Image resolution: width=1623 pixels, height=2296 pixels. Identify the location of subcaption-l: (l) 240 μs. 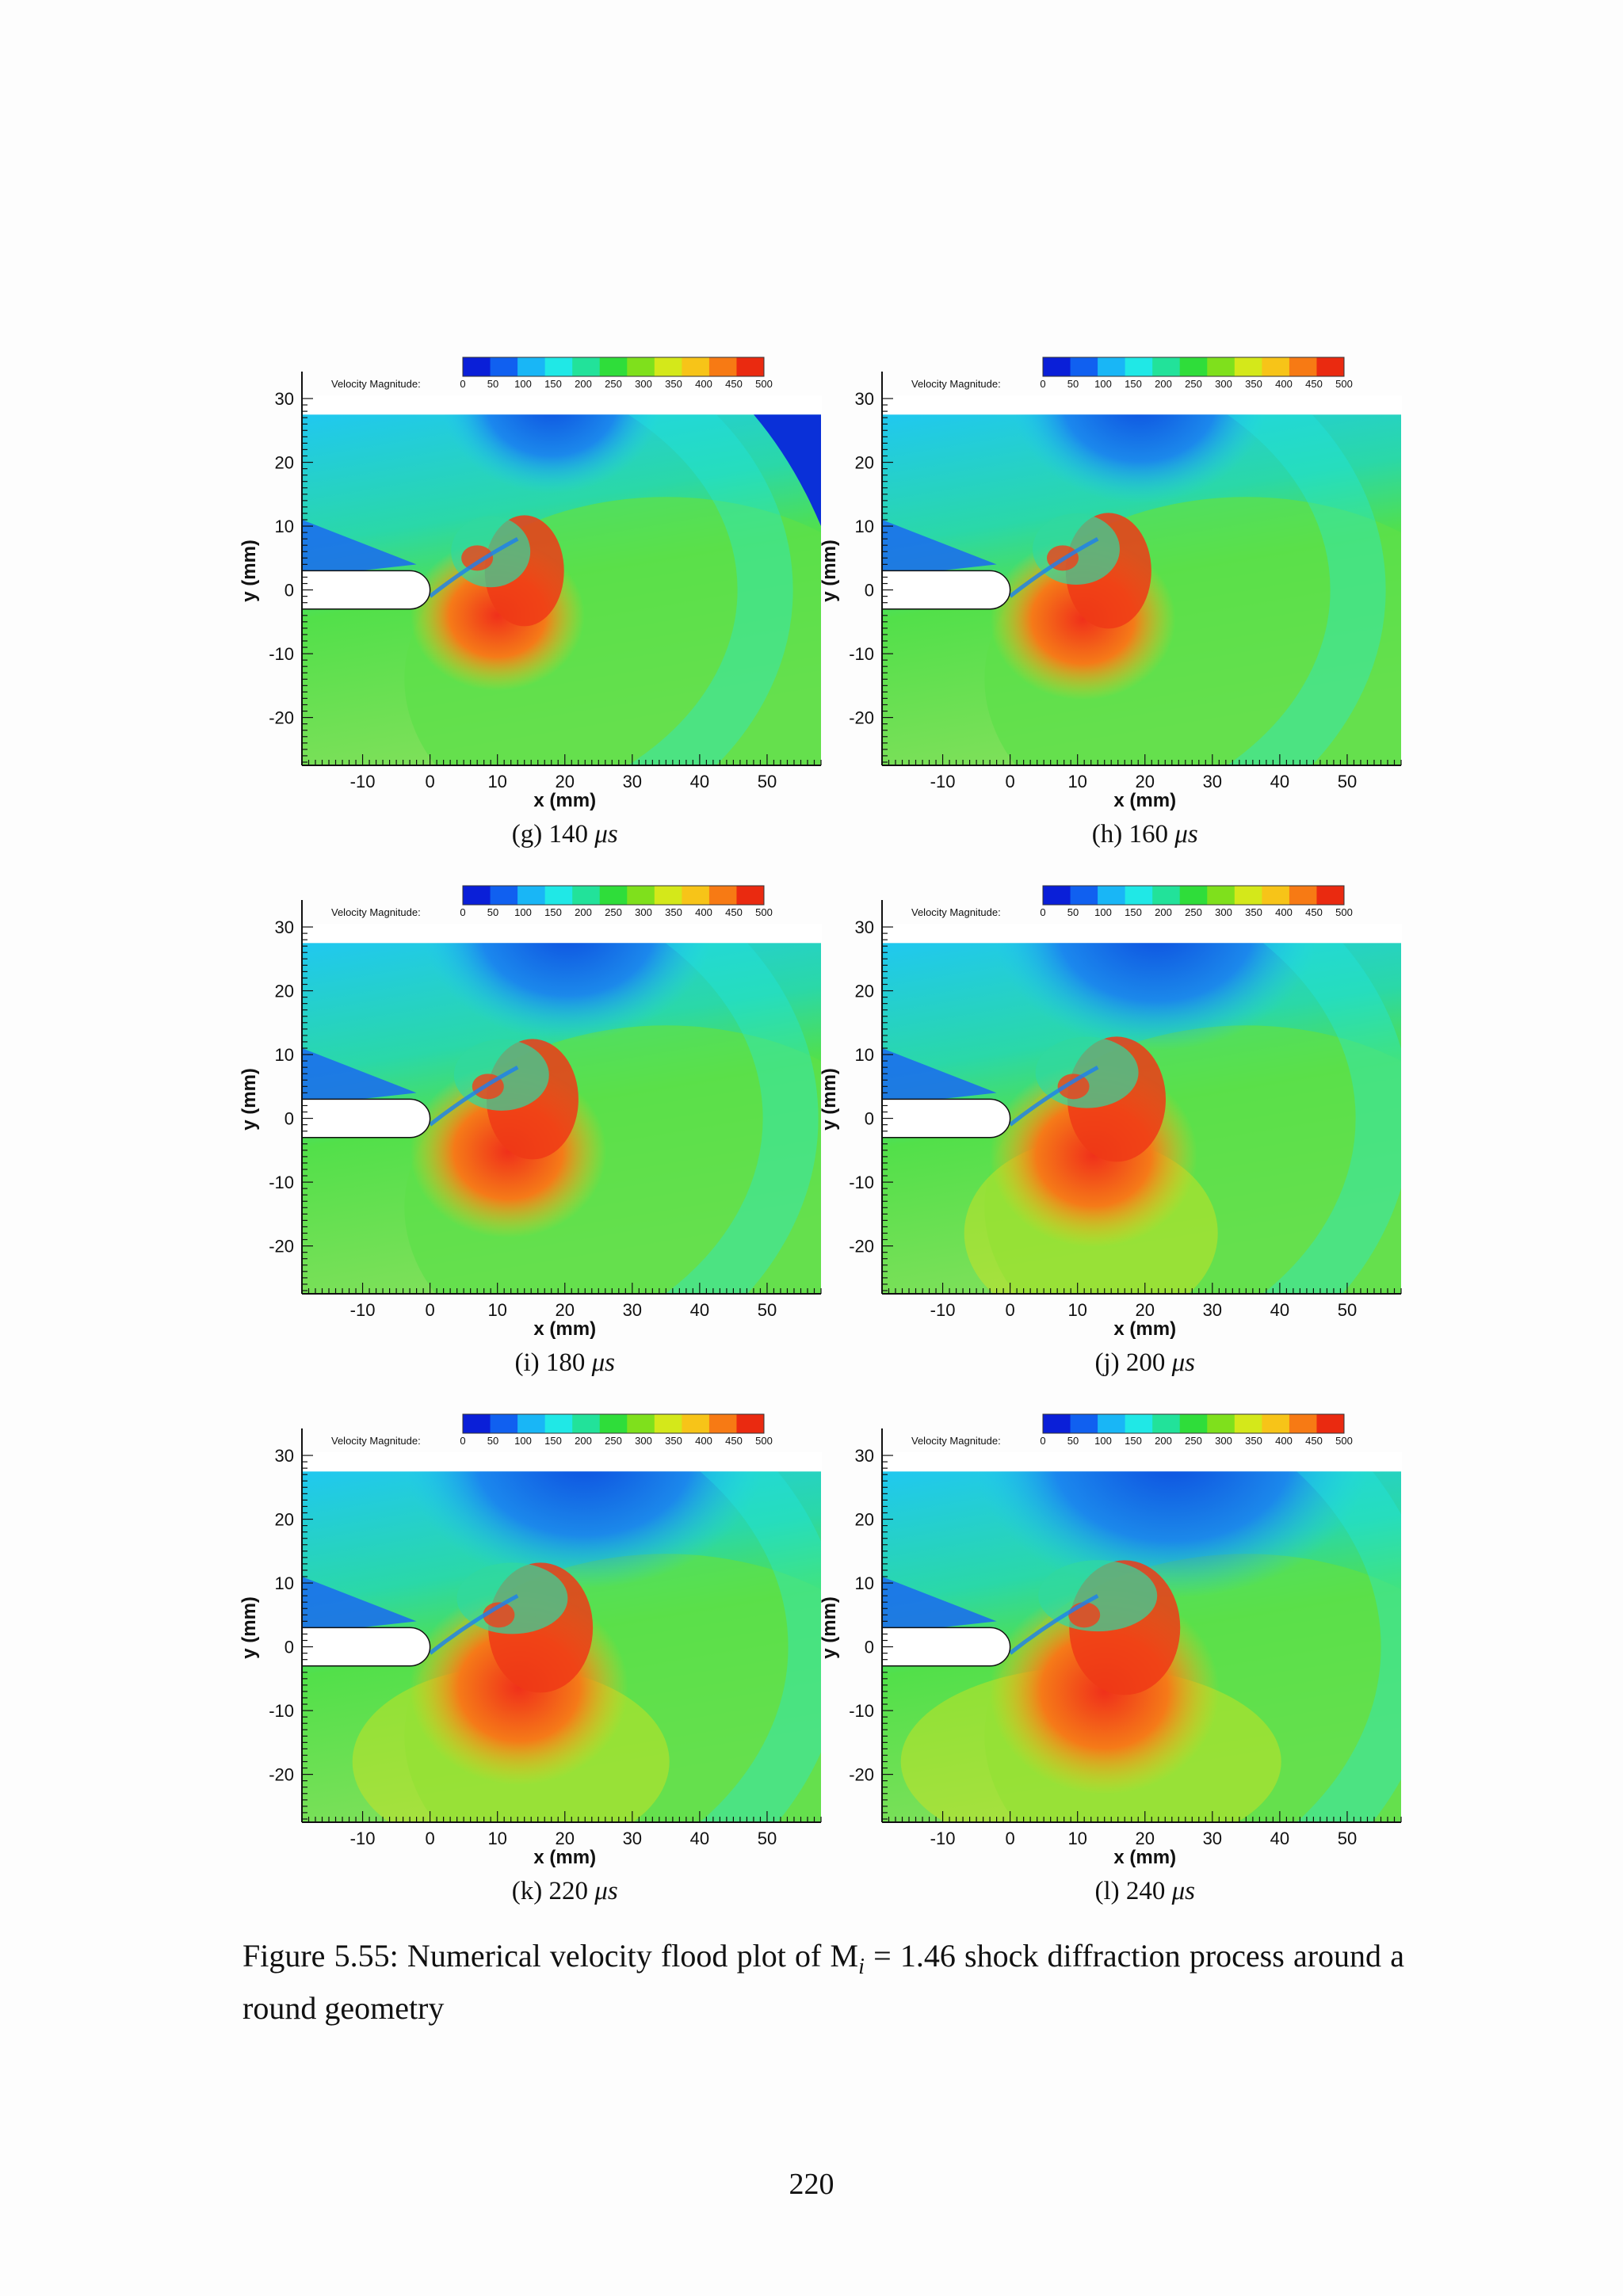
(1145, 1891).